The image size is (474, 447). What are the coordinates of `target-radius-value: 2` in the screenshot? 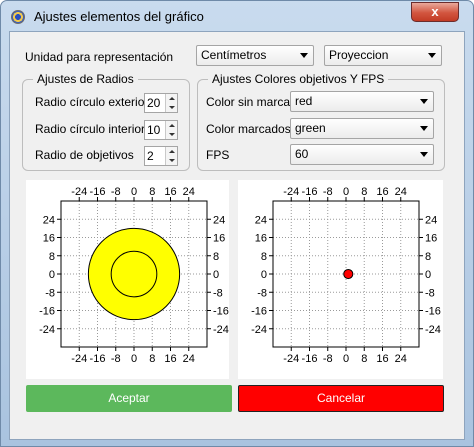 It's located at (150, 156).